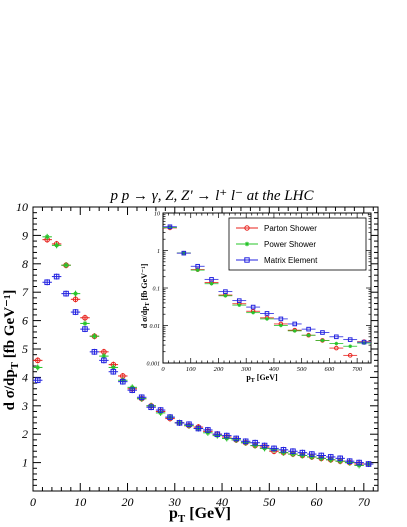 The width and height of the screenshot is (407, 527). I want to click on main-y-tick-label: 8, so click(25, 264).